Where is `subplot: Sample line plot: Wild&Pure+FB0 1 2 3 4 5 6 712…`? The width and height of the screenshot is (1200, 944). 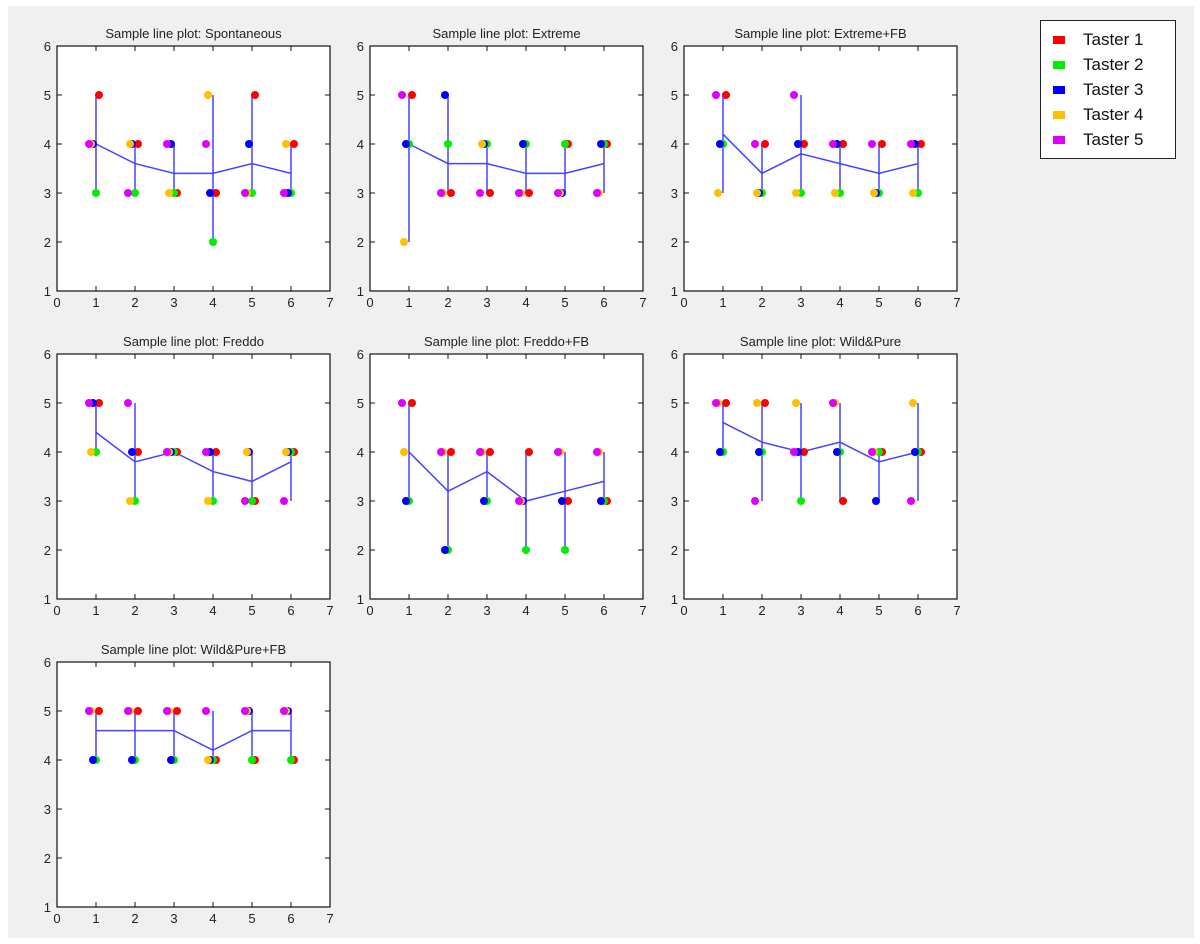 subplot: Sample line plot: Wild&Pure+FB0 1 2 3 4 5 6 712… is located at coordinates (189, 784).